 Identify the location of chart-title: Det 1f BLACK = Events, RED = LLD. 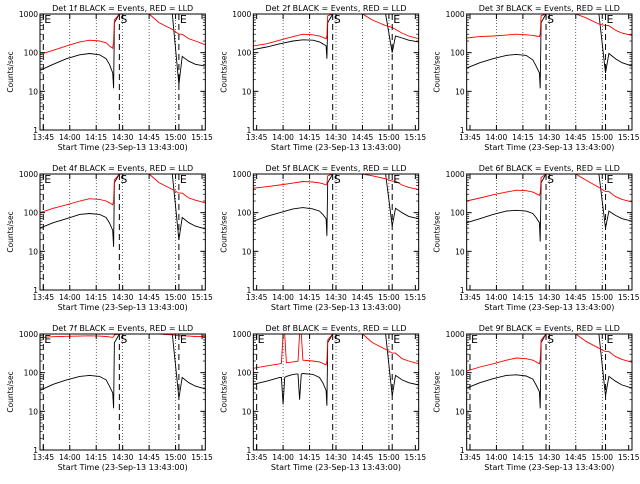
(122, 8).